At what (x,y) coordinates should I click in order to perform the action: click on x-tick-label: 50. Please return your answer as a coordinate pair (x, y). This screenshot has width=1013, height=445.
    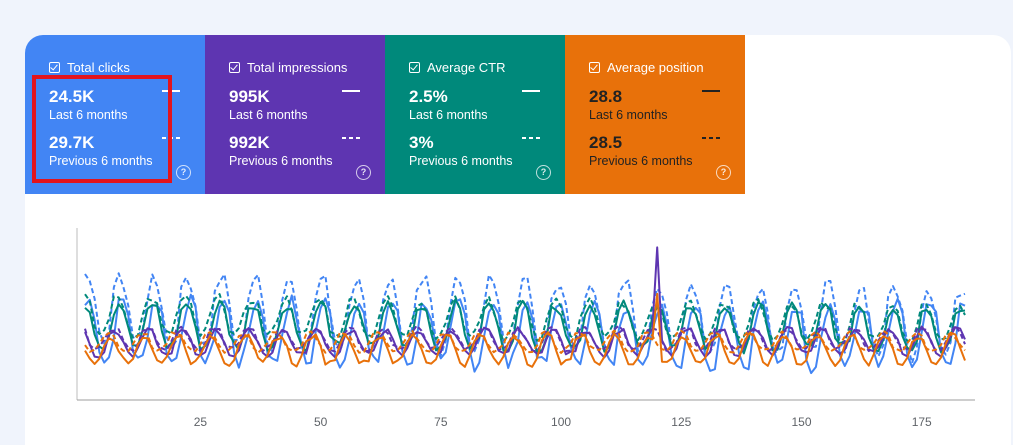
    Looking at the image, I should click on (321, 422).